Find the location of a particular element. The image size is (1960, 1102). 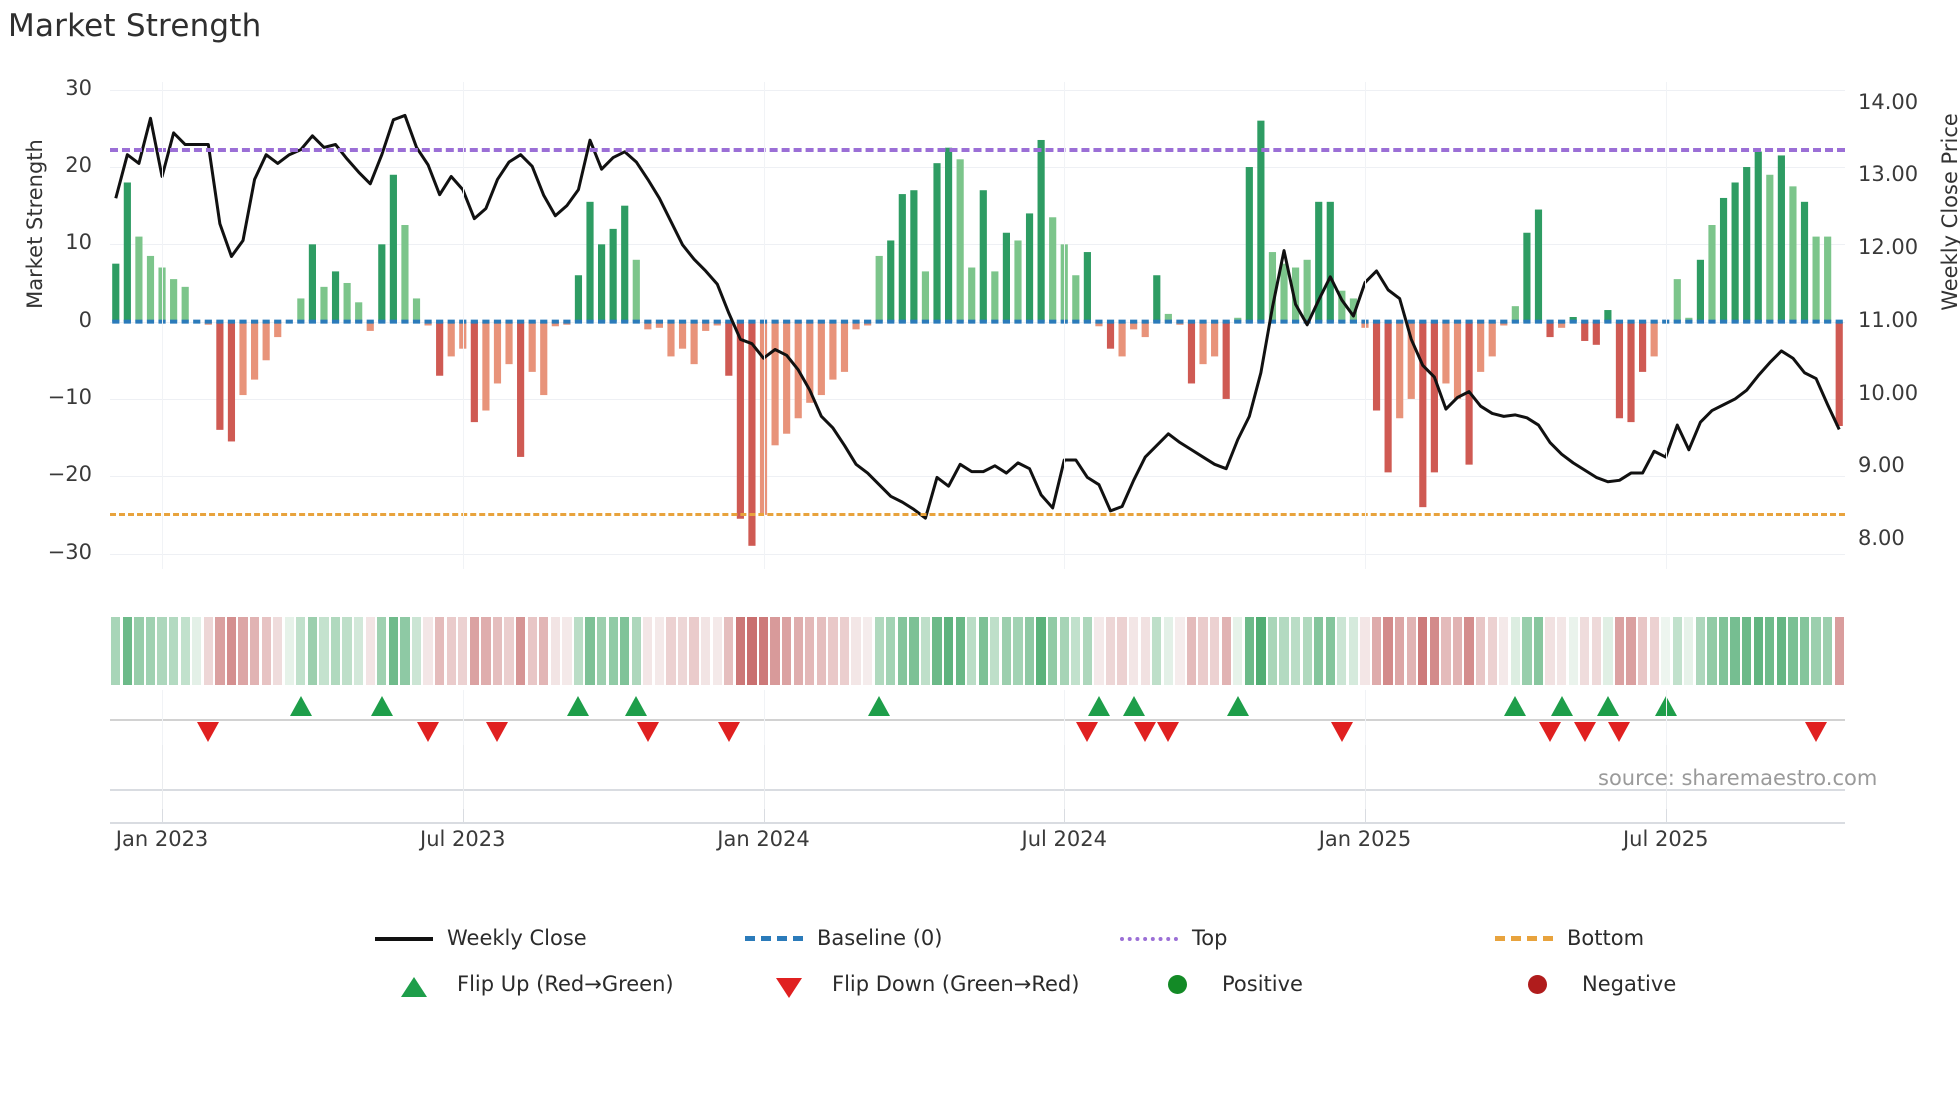

legend-item-top: Top is located at coordinates (1173, 938).